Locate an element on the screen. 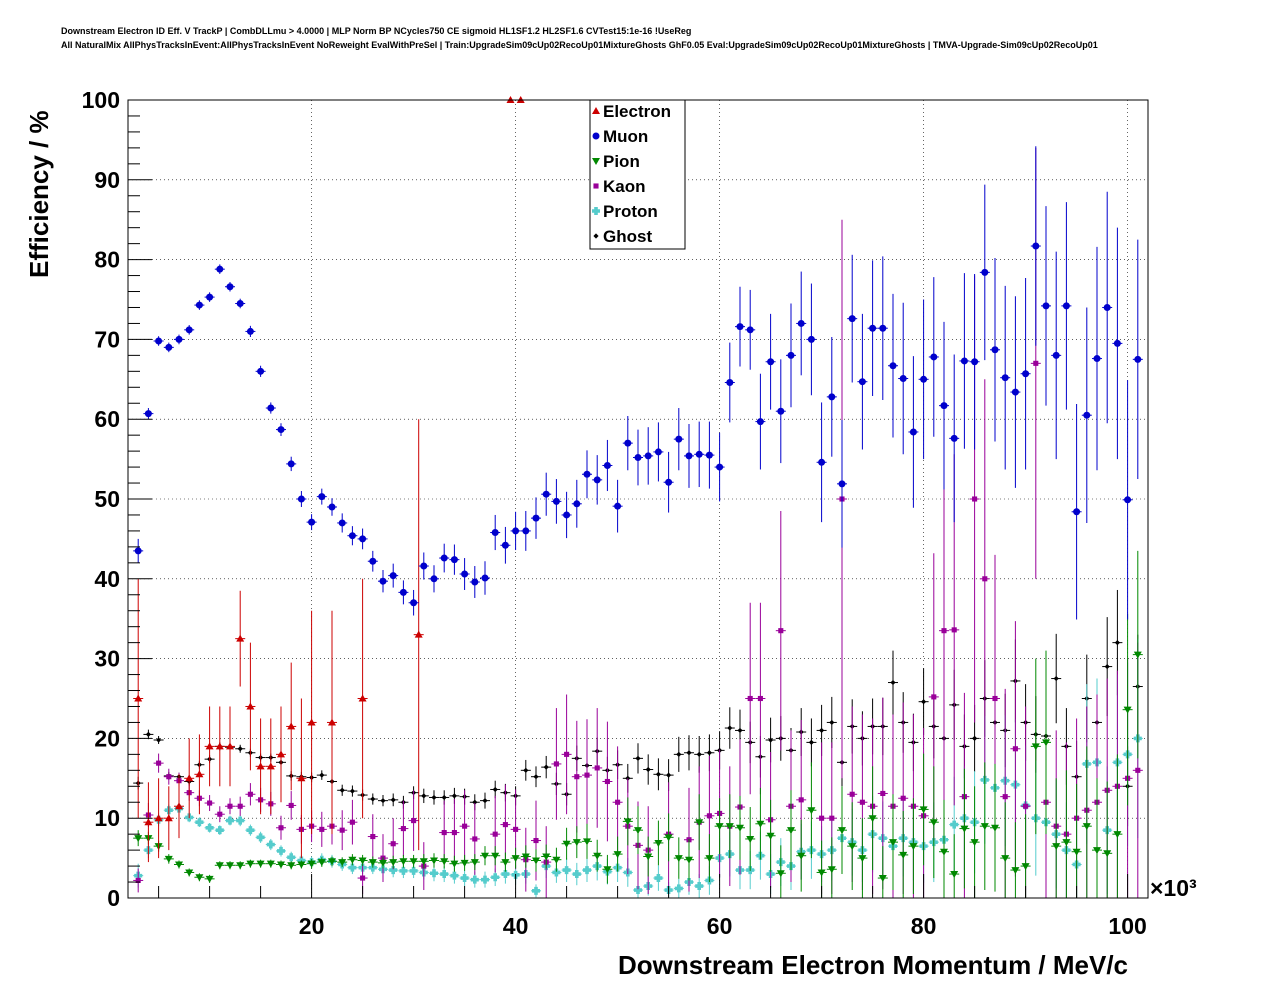 This screenshot has width=1276, height=996. x-axis-title: Downstream Electron Momentum / MeV/c is located at coordinates (873, 965).